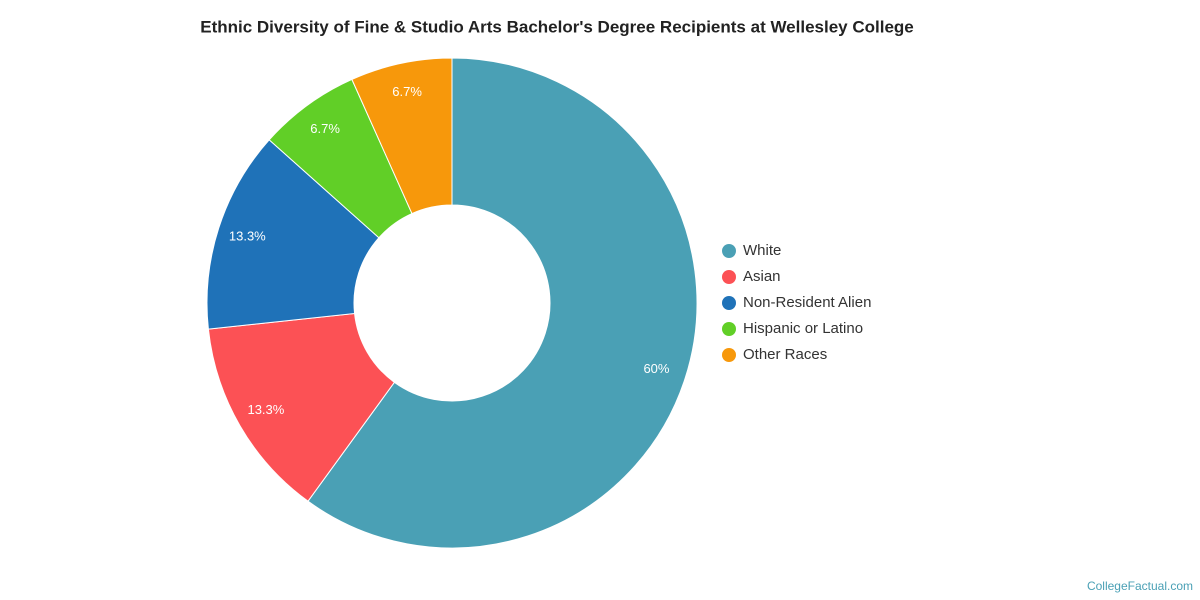  I want to click on source: CollegeFactual.com, so click(1140, 586).